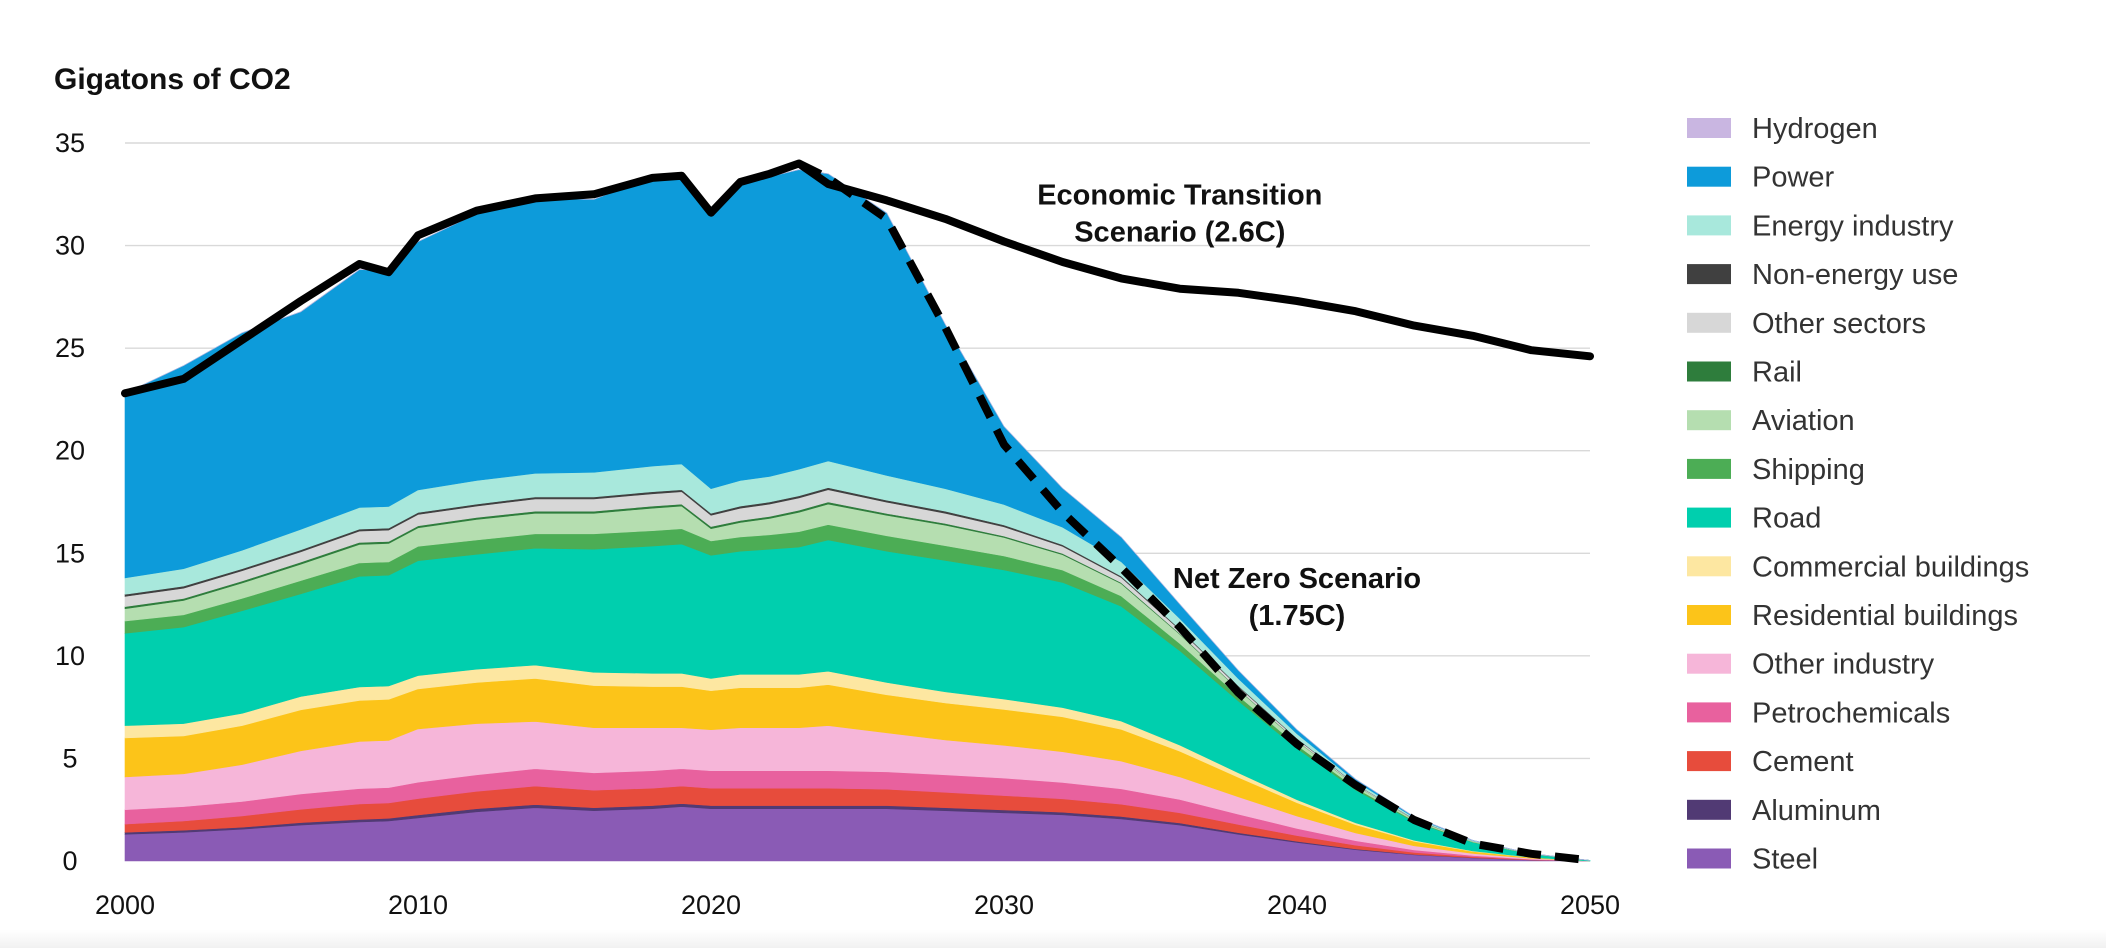 This screenshot has height=948, width=2106. I want to click on x-tick-2000: 2000, so click(125, 905).